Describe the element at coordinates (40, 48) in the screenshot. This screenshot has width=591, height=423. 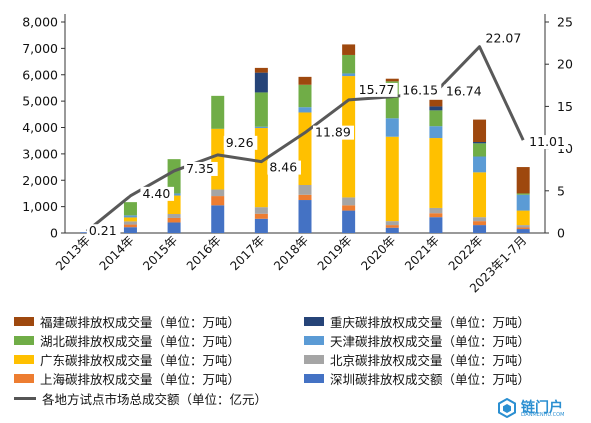
I see `y-tick-label: 7,000` at that location.